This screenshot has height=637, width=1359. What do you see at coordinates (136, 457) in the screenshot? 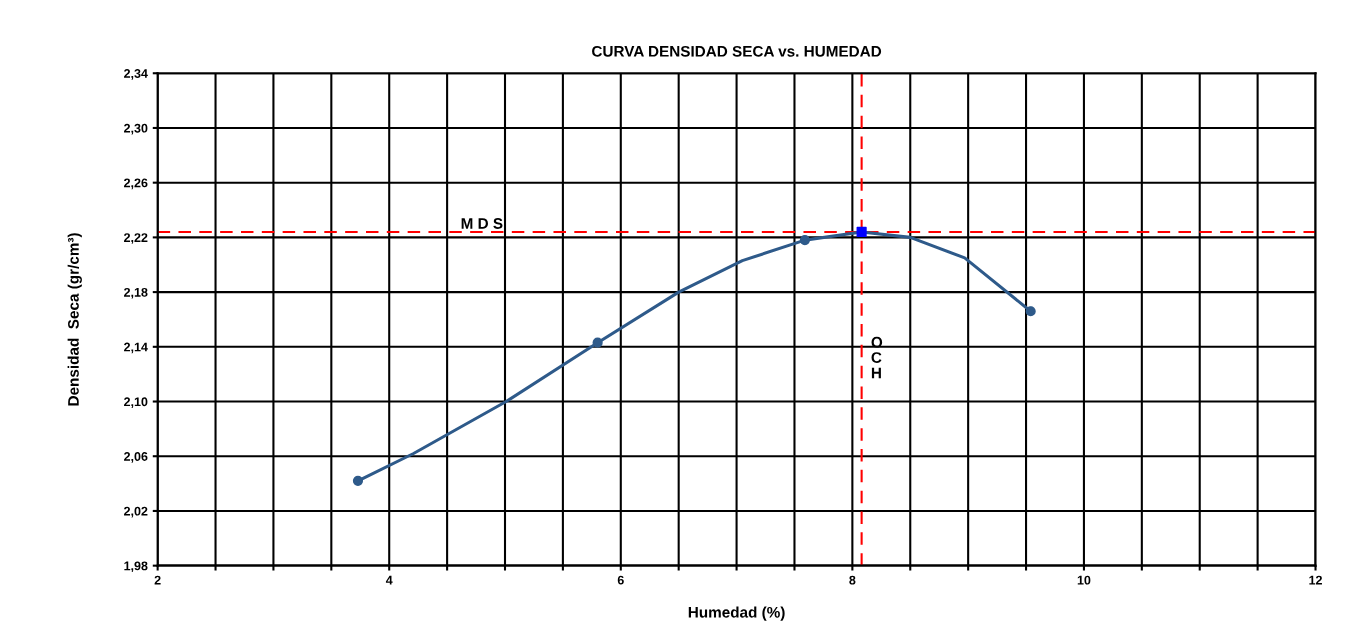
I see `y-tick-label: 2,06` at bounding box center [136, 457].